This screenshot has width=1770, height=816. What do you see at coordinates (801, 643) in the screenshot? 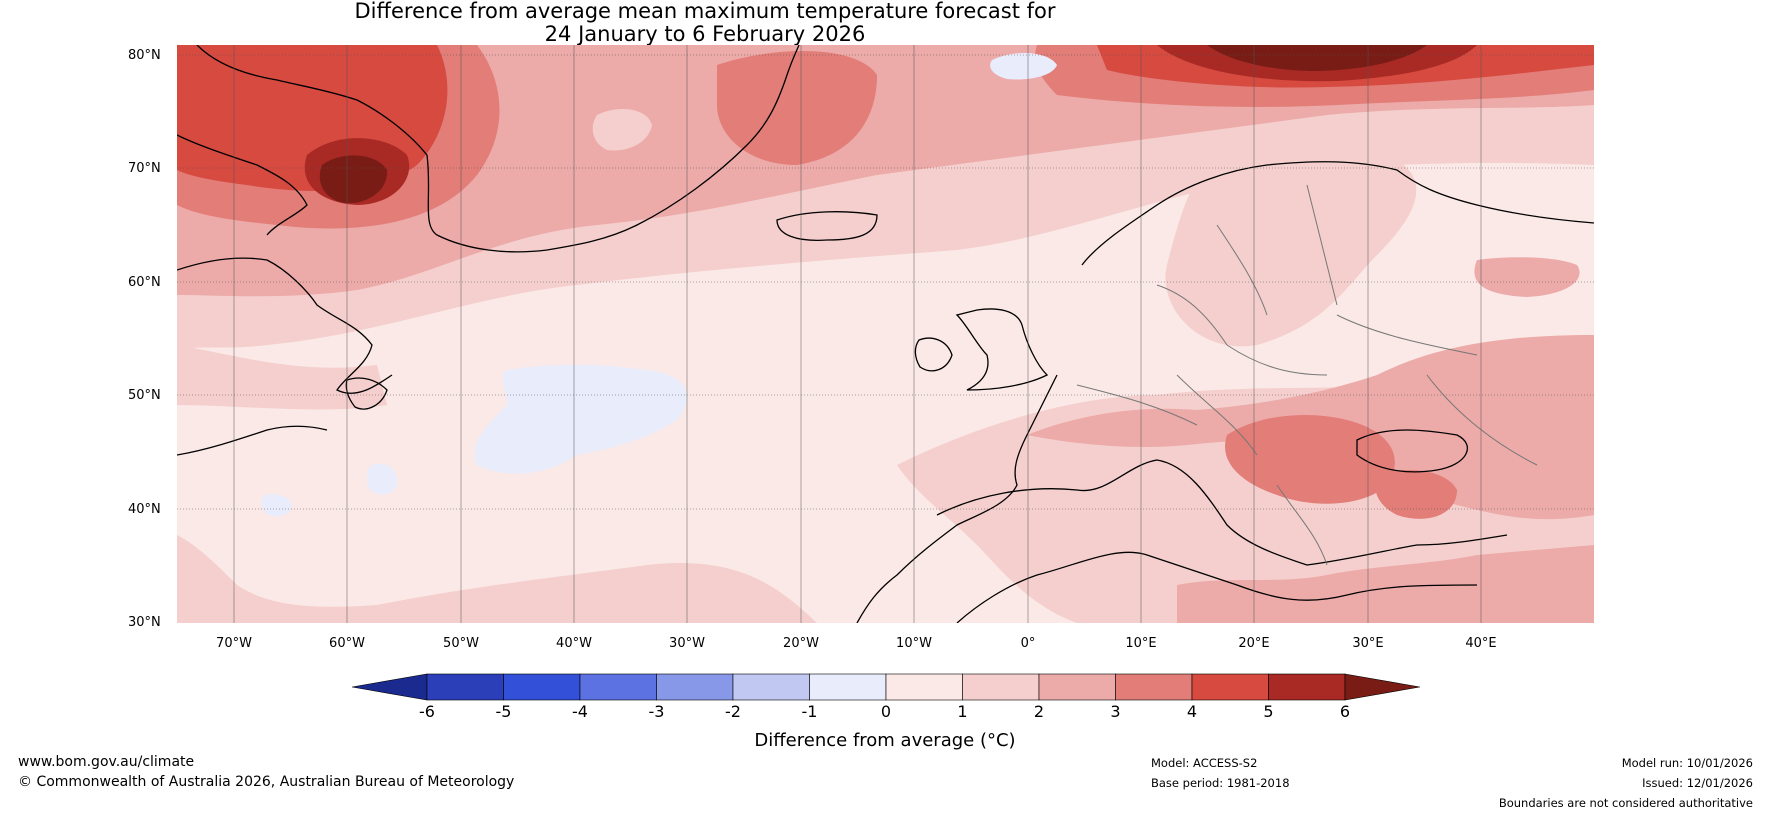
I see `lon-label-20w: 20°W` at bounding box center [801, 643].